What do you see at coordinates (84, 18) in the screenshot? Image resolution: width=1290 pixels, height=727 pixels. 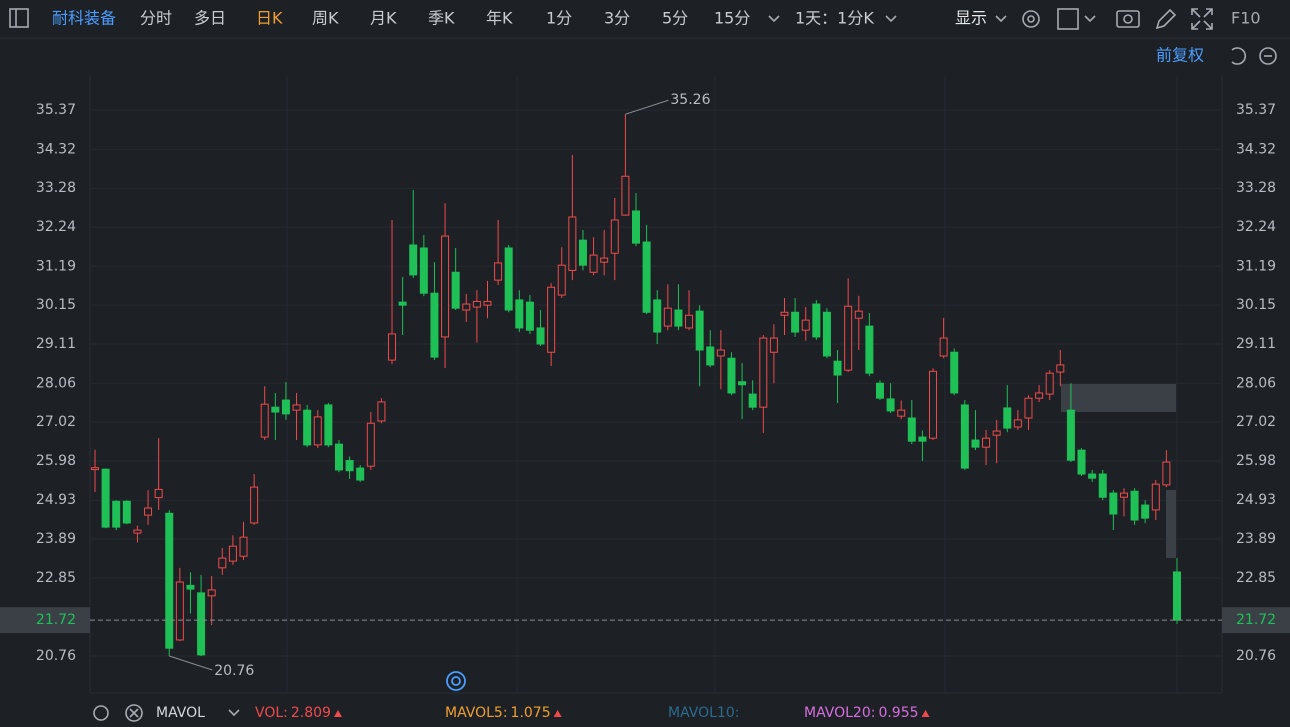 I see `stock-name: 耐科装备` at bounding box center [84, 18].